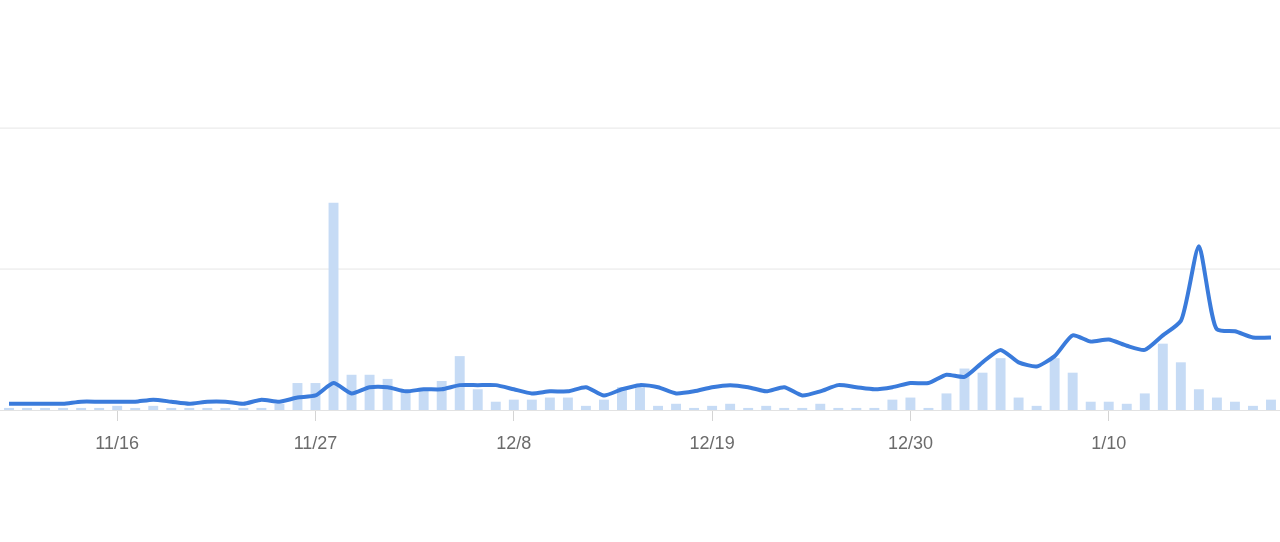  What do you see at coordinates (514, 442) in the screenshot?
I see `x-tick-label: 12/8` at bounding box center [514, 442].